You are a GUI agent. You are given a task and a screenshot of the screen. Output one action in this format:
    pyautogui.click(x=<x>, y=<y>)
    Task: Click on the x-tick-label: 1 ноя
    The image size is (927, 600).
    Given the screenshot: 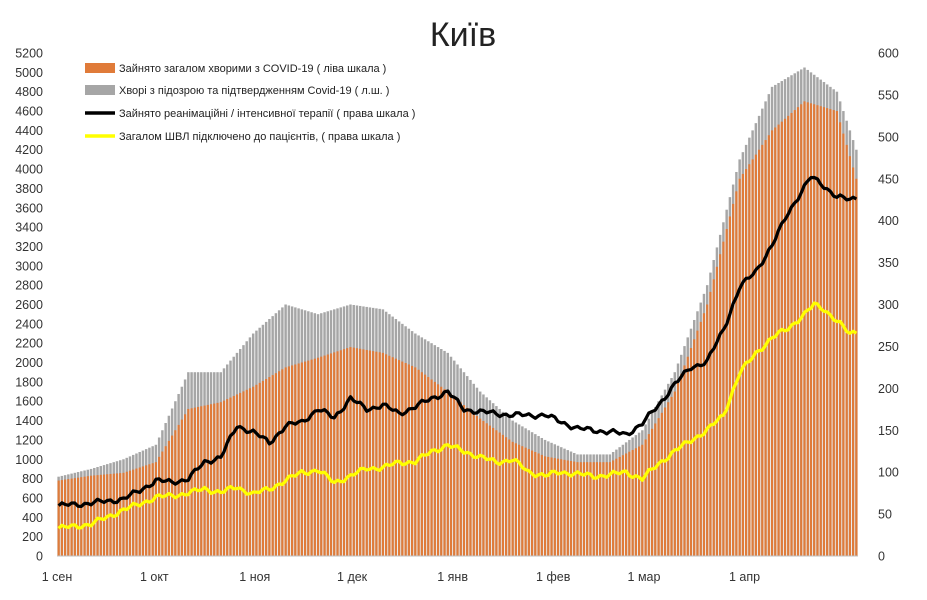 What is the action you would take?
    pyautogui.click(x=254, y=577)
    